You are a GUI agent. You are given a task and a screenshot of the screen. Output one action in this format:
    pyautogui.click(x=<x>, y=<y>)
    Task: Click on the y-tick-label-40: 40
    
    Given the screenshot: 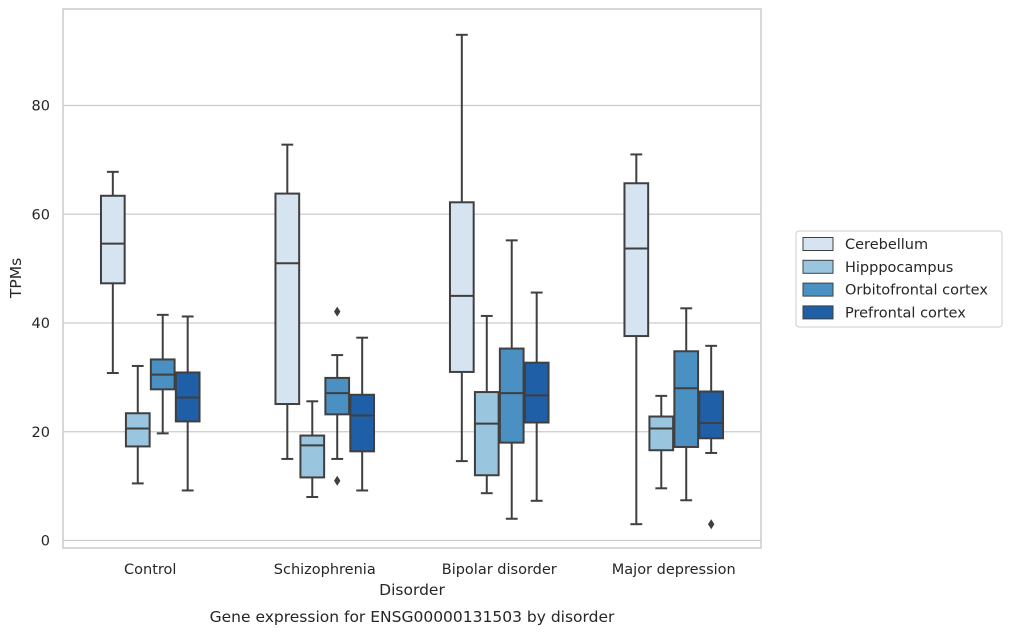 What is the action you would take?
    pyautogui.click(x=41, y=324)
    